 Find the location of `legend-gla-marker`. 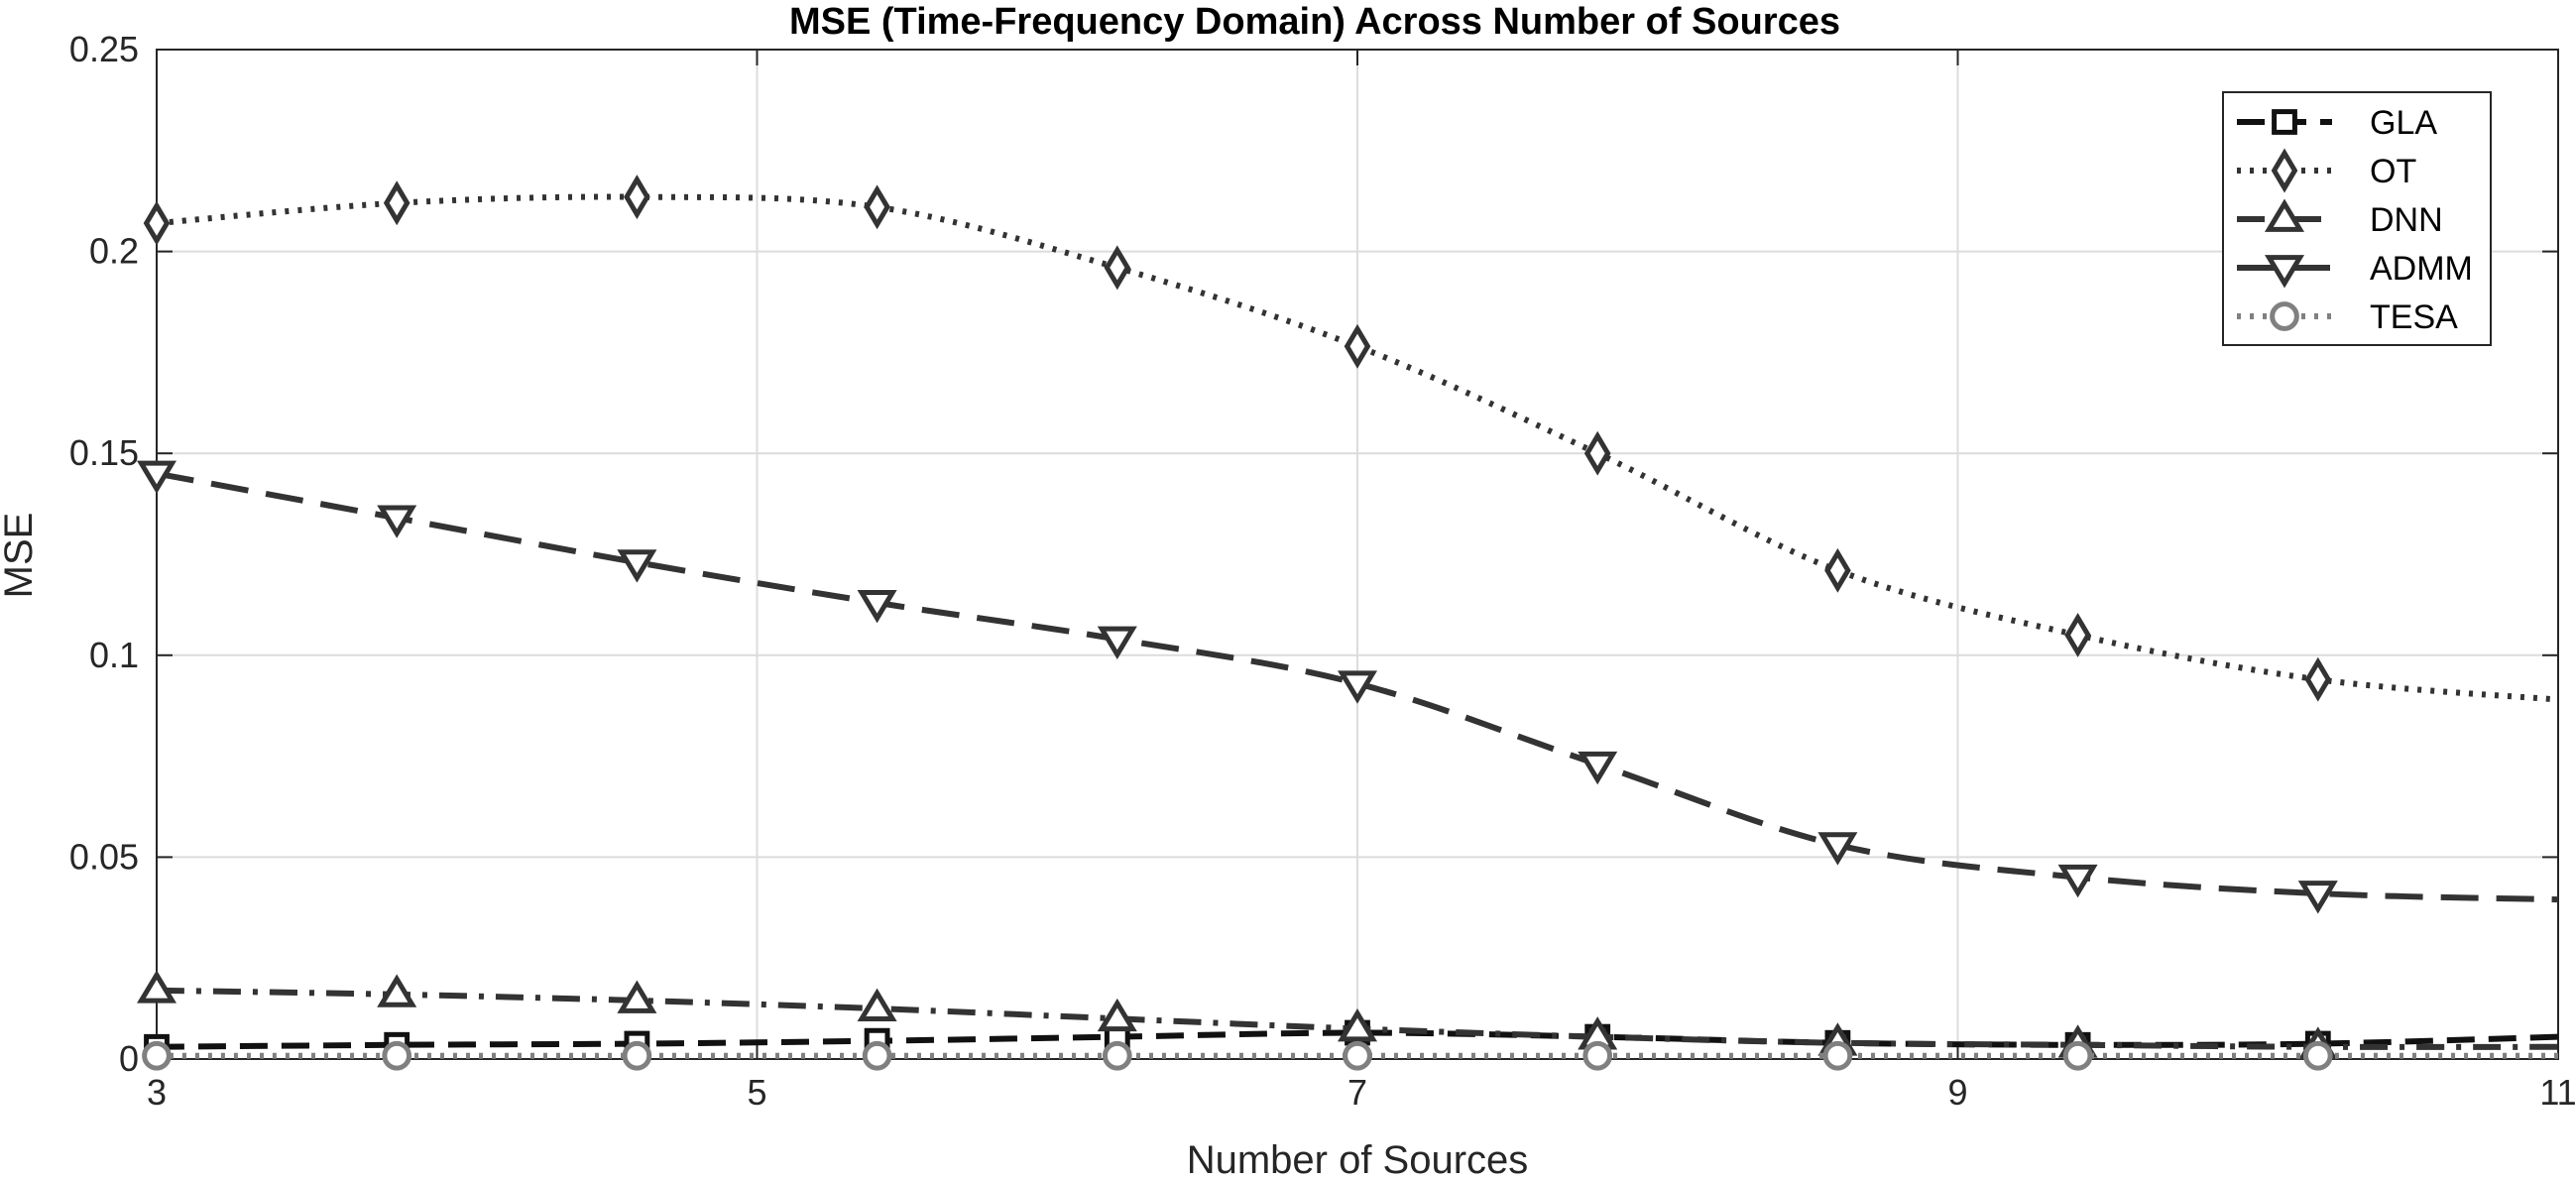

legend-gla-marker is located at coordinates (2284, 122).